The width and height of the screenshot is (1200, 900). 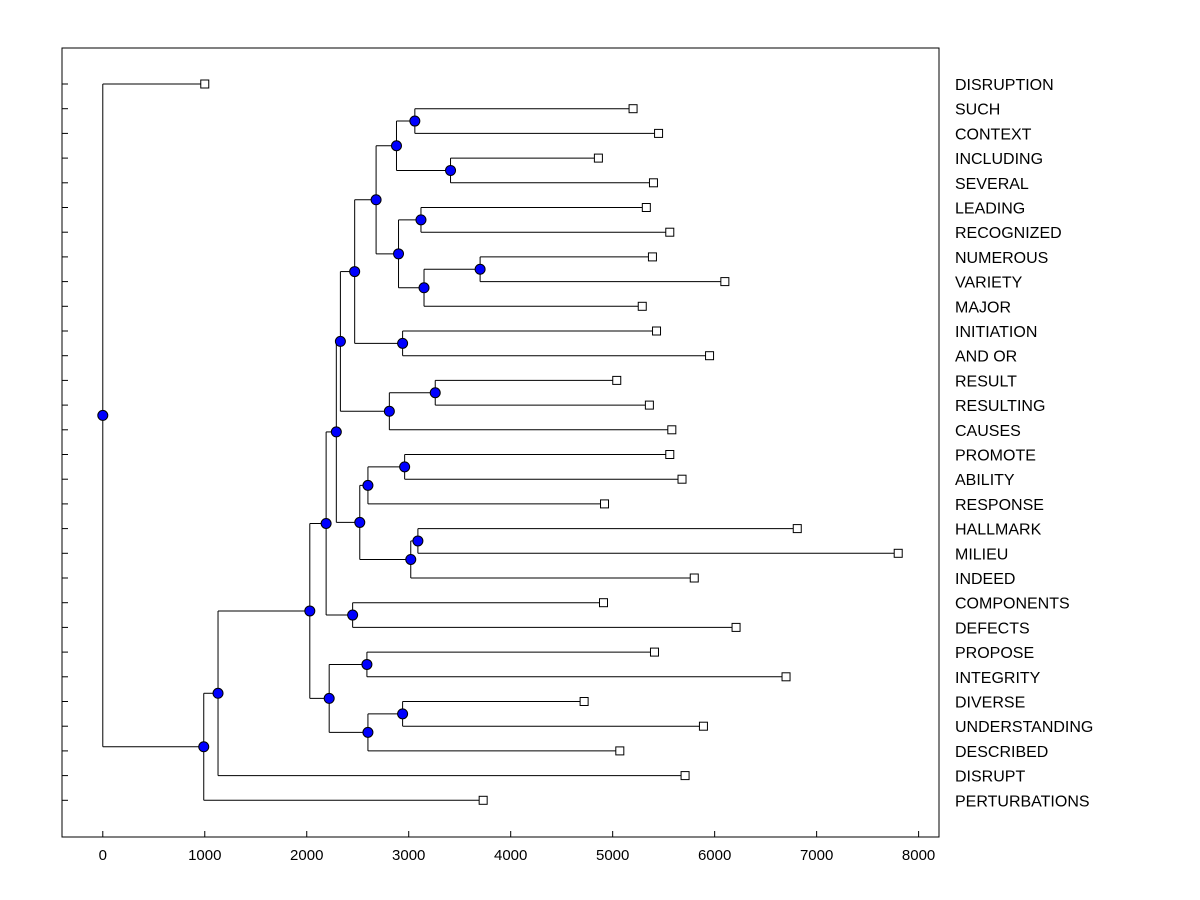 I want to click on leaf-label: DEFECTS, so click(x=992, y=628).